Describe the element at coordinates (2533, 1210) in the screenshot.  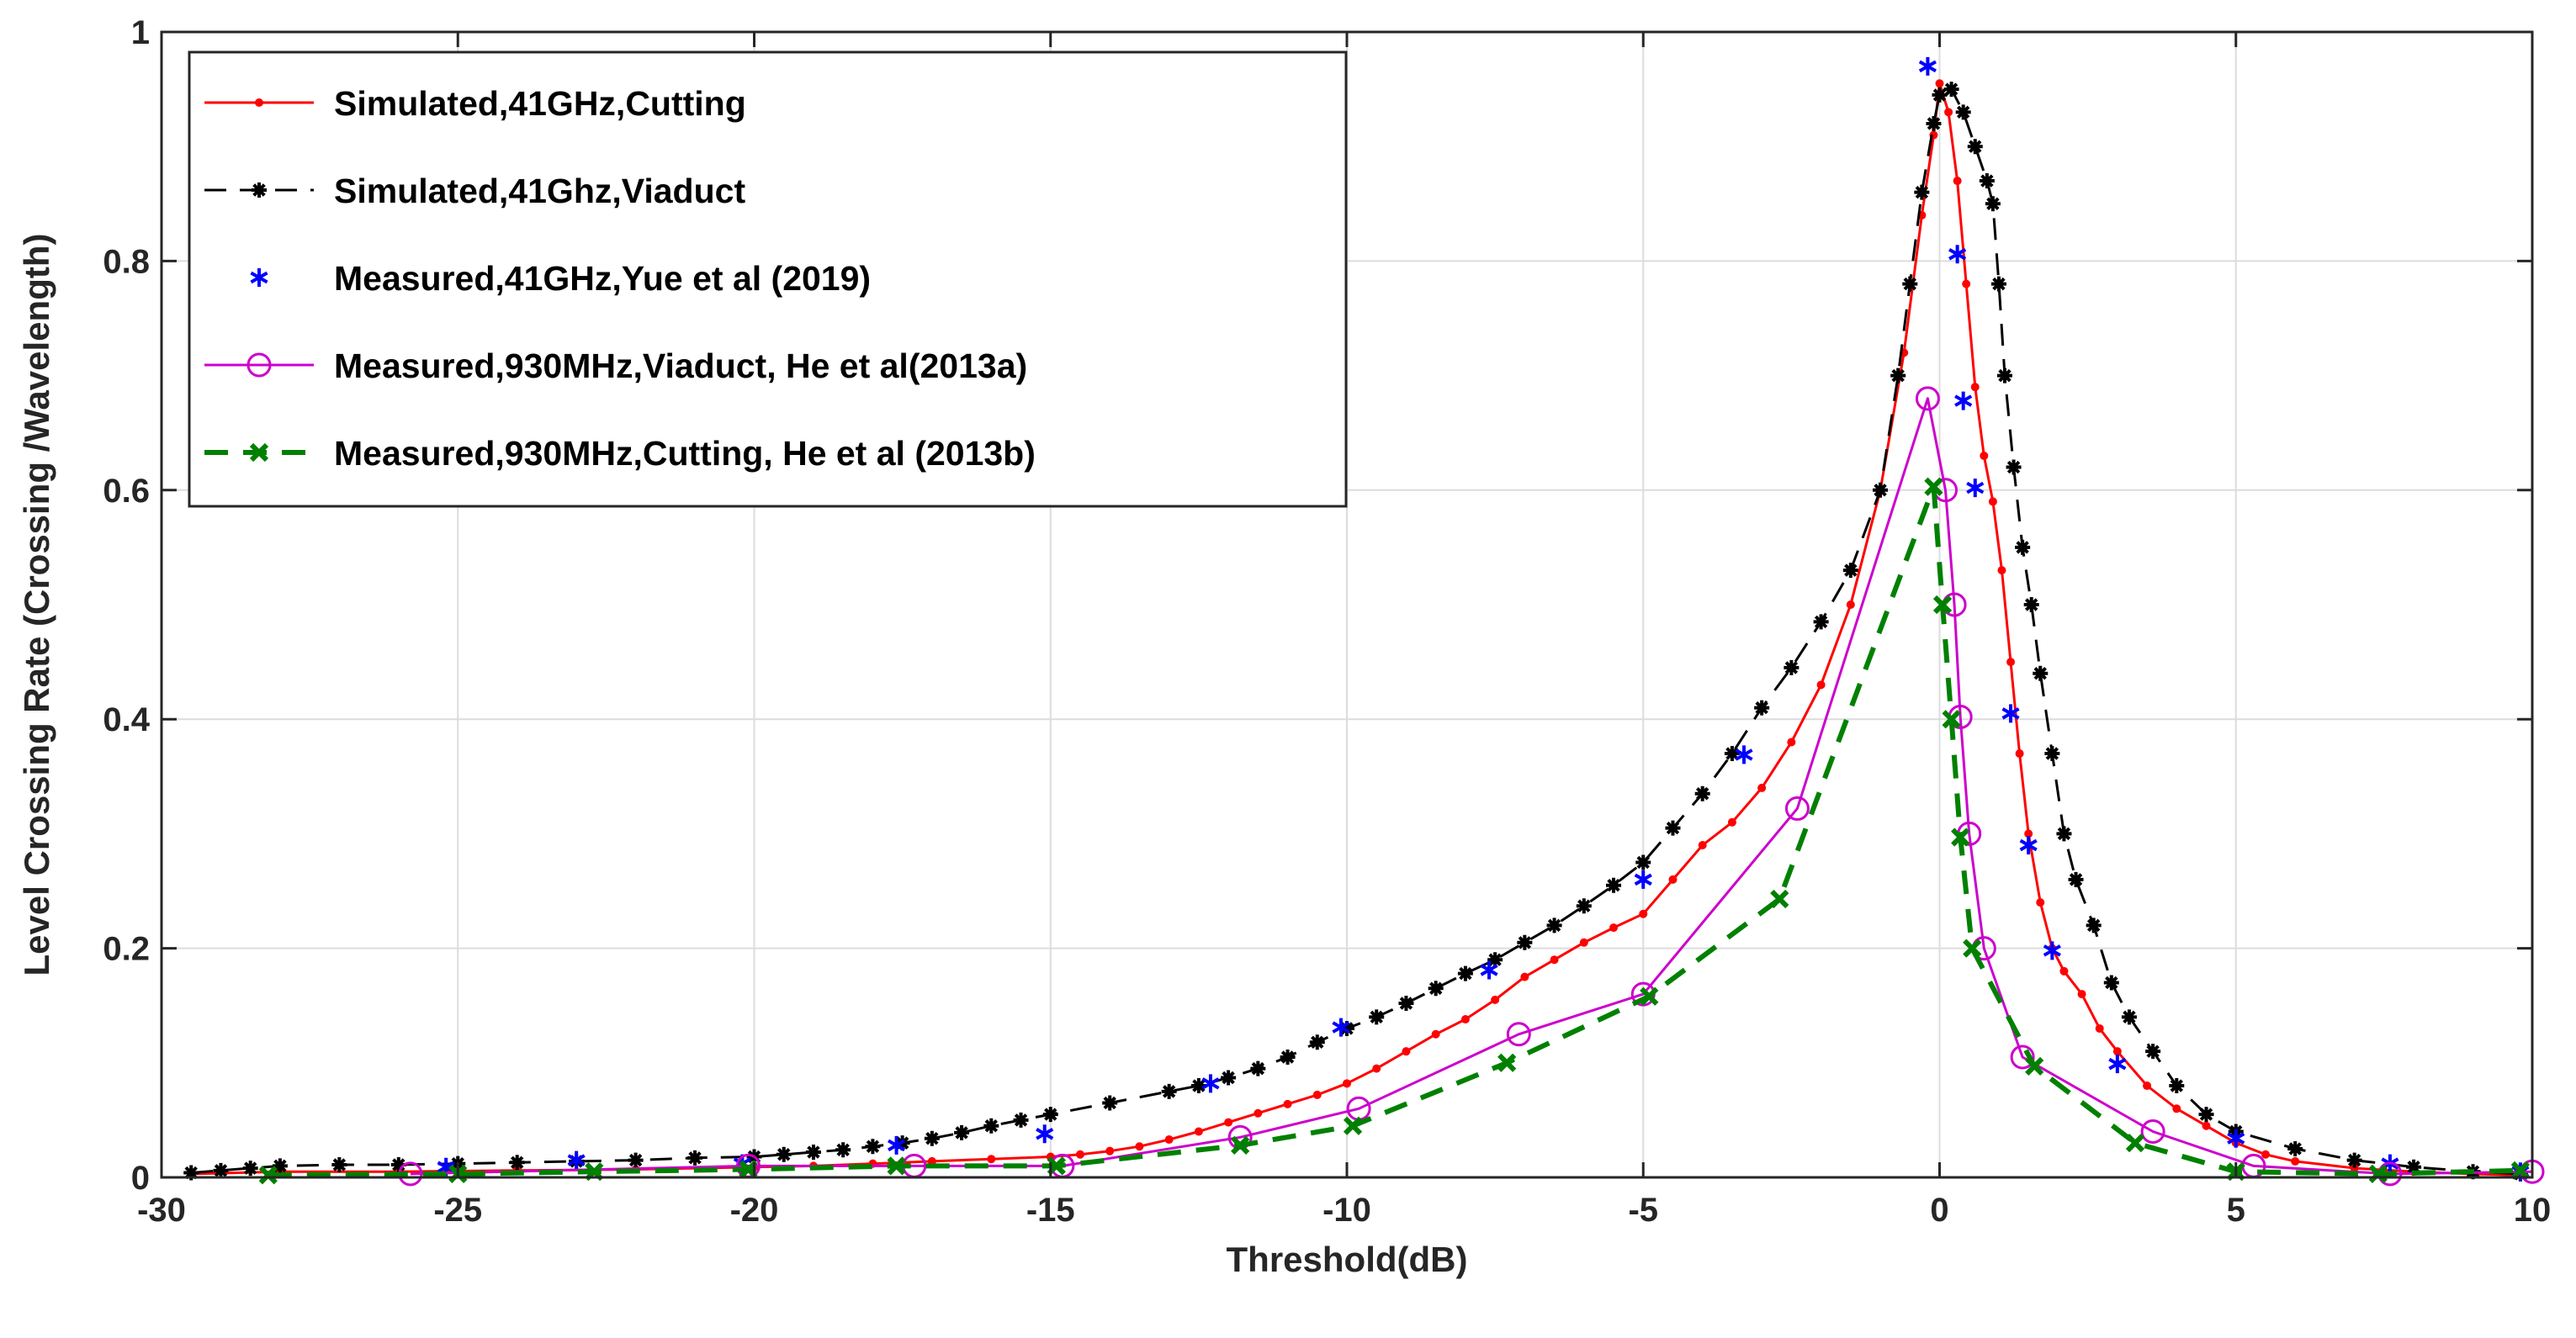
I see `x-tick-label: 10` at that location.